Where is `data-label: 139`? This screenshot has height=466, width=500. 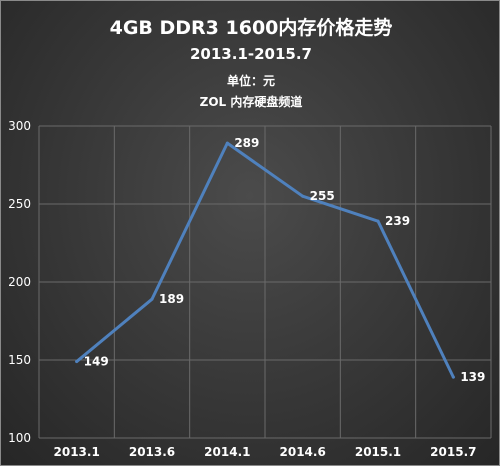 data-label: 139 is located at coordinates (472, 377).